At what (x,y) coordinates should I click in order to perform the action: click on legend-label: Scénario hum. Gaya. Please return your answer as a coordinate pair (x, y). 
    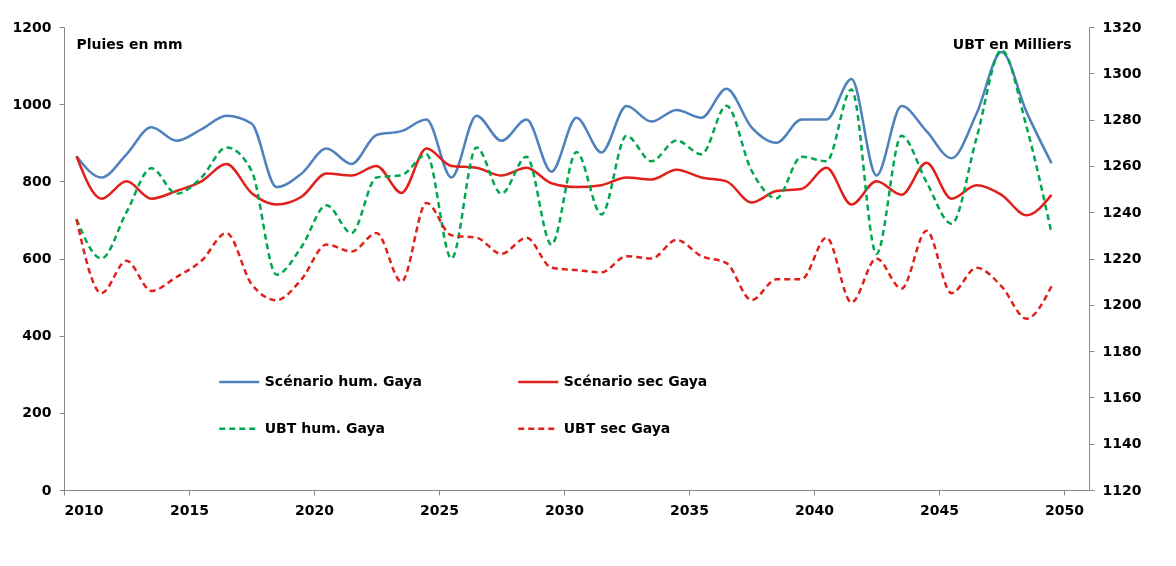
    Looking at the image, I should click on (343, 381).